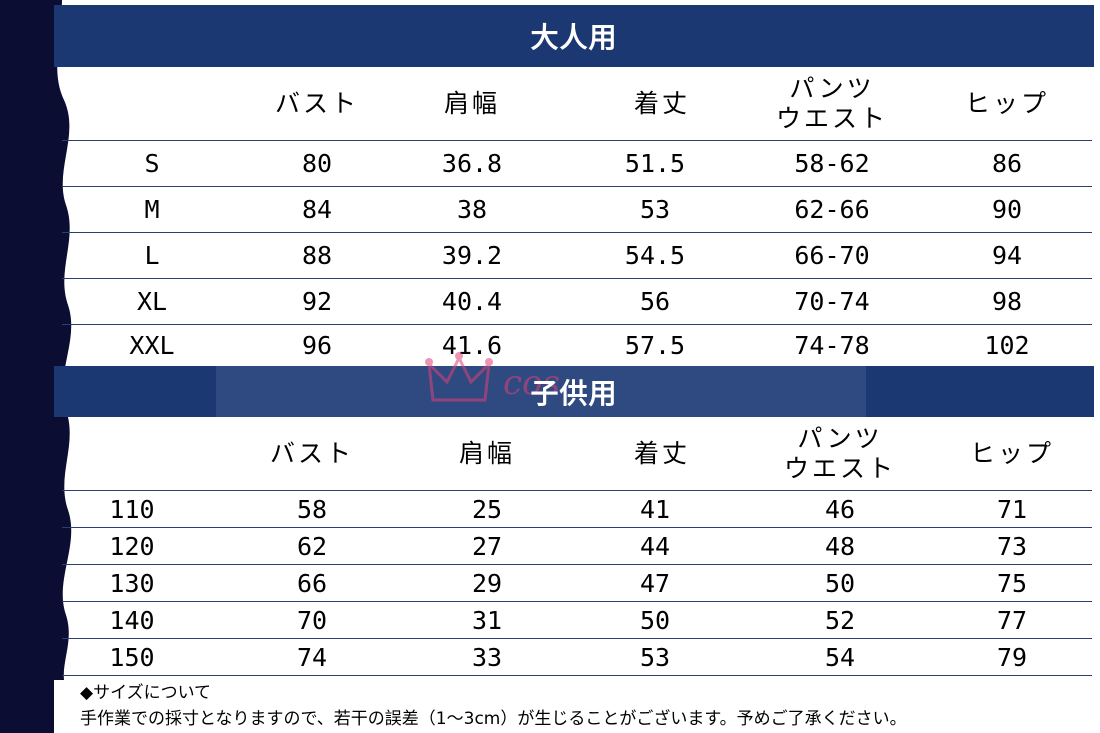  I want to click on table-row: XXL 96 41.6 57.5 74-78 102, so click(577, 345).